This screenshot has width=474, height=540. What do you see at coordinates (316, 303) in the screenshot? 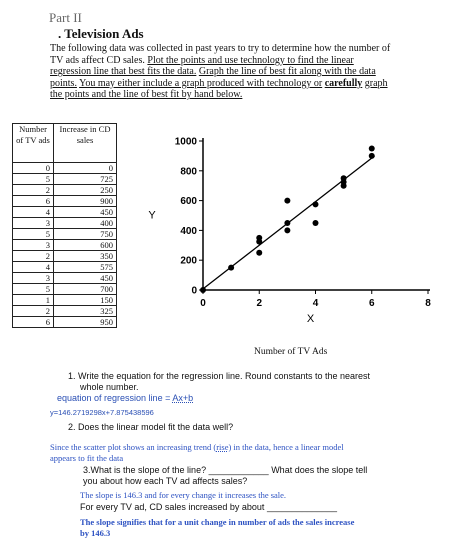
I see `x-tick-label: 4` at bounding box center [316, 303].